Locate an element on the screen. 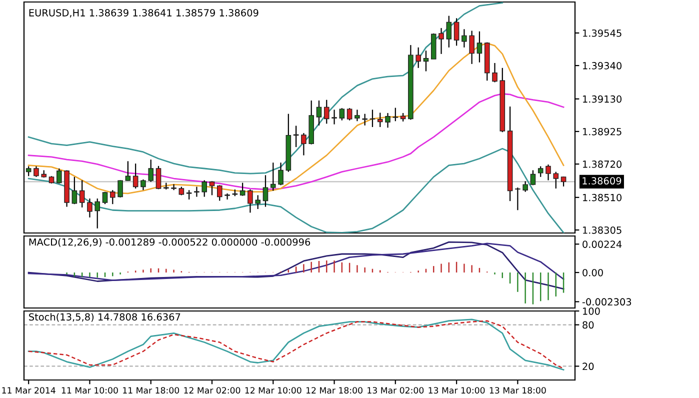 The image size is (699, 398). text: EURUSD,H1 1.38639 1.38641 1.38579 1.38609 is located at coordinates (143, 13).